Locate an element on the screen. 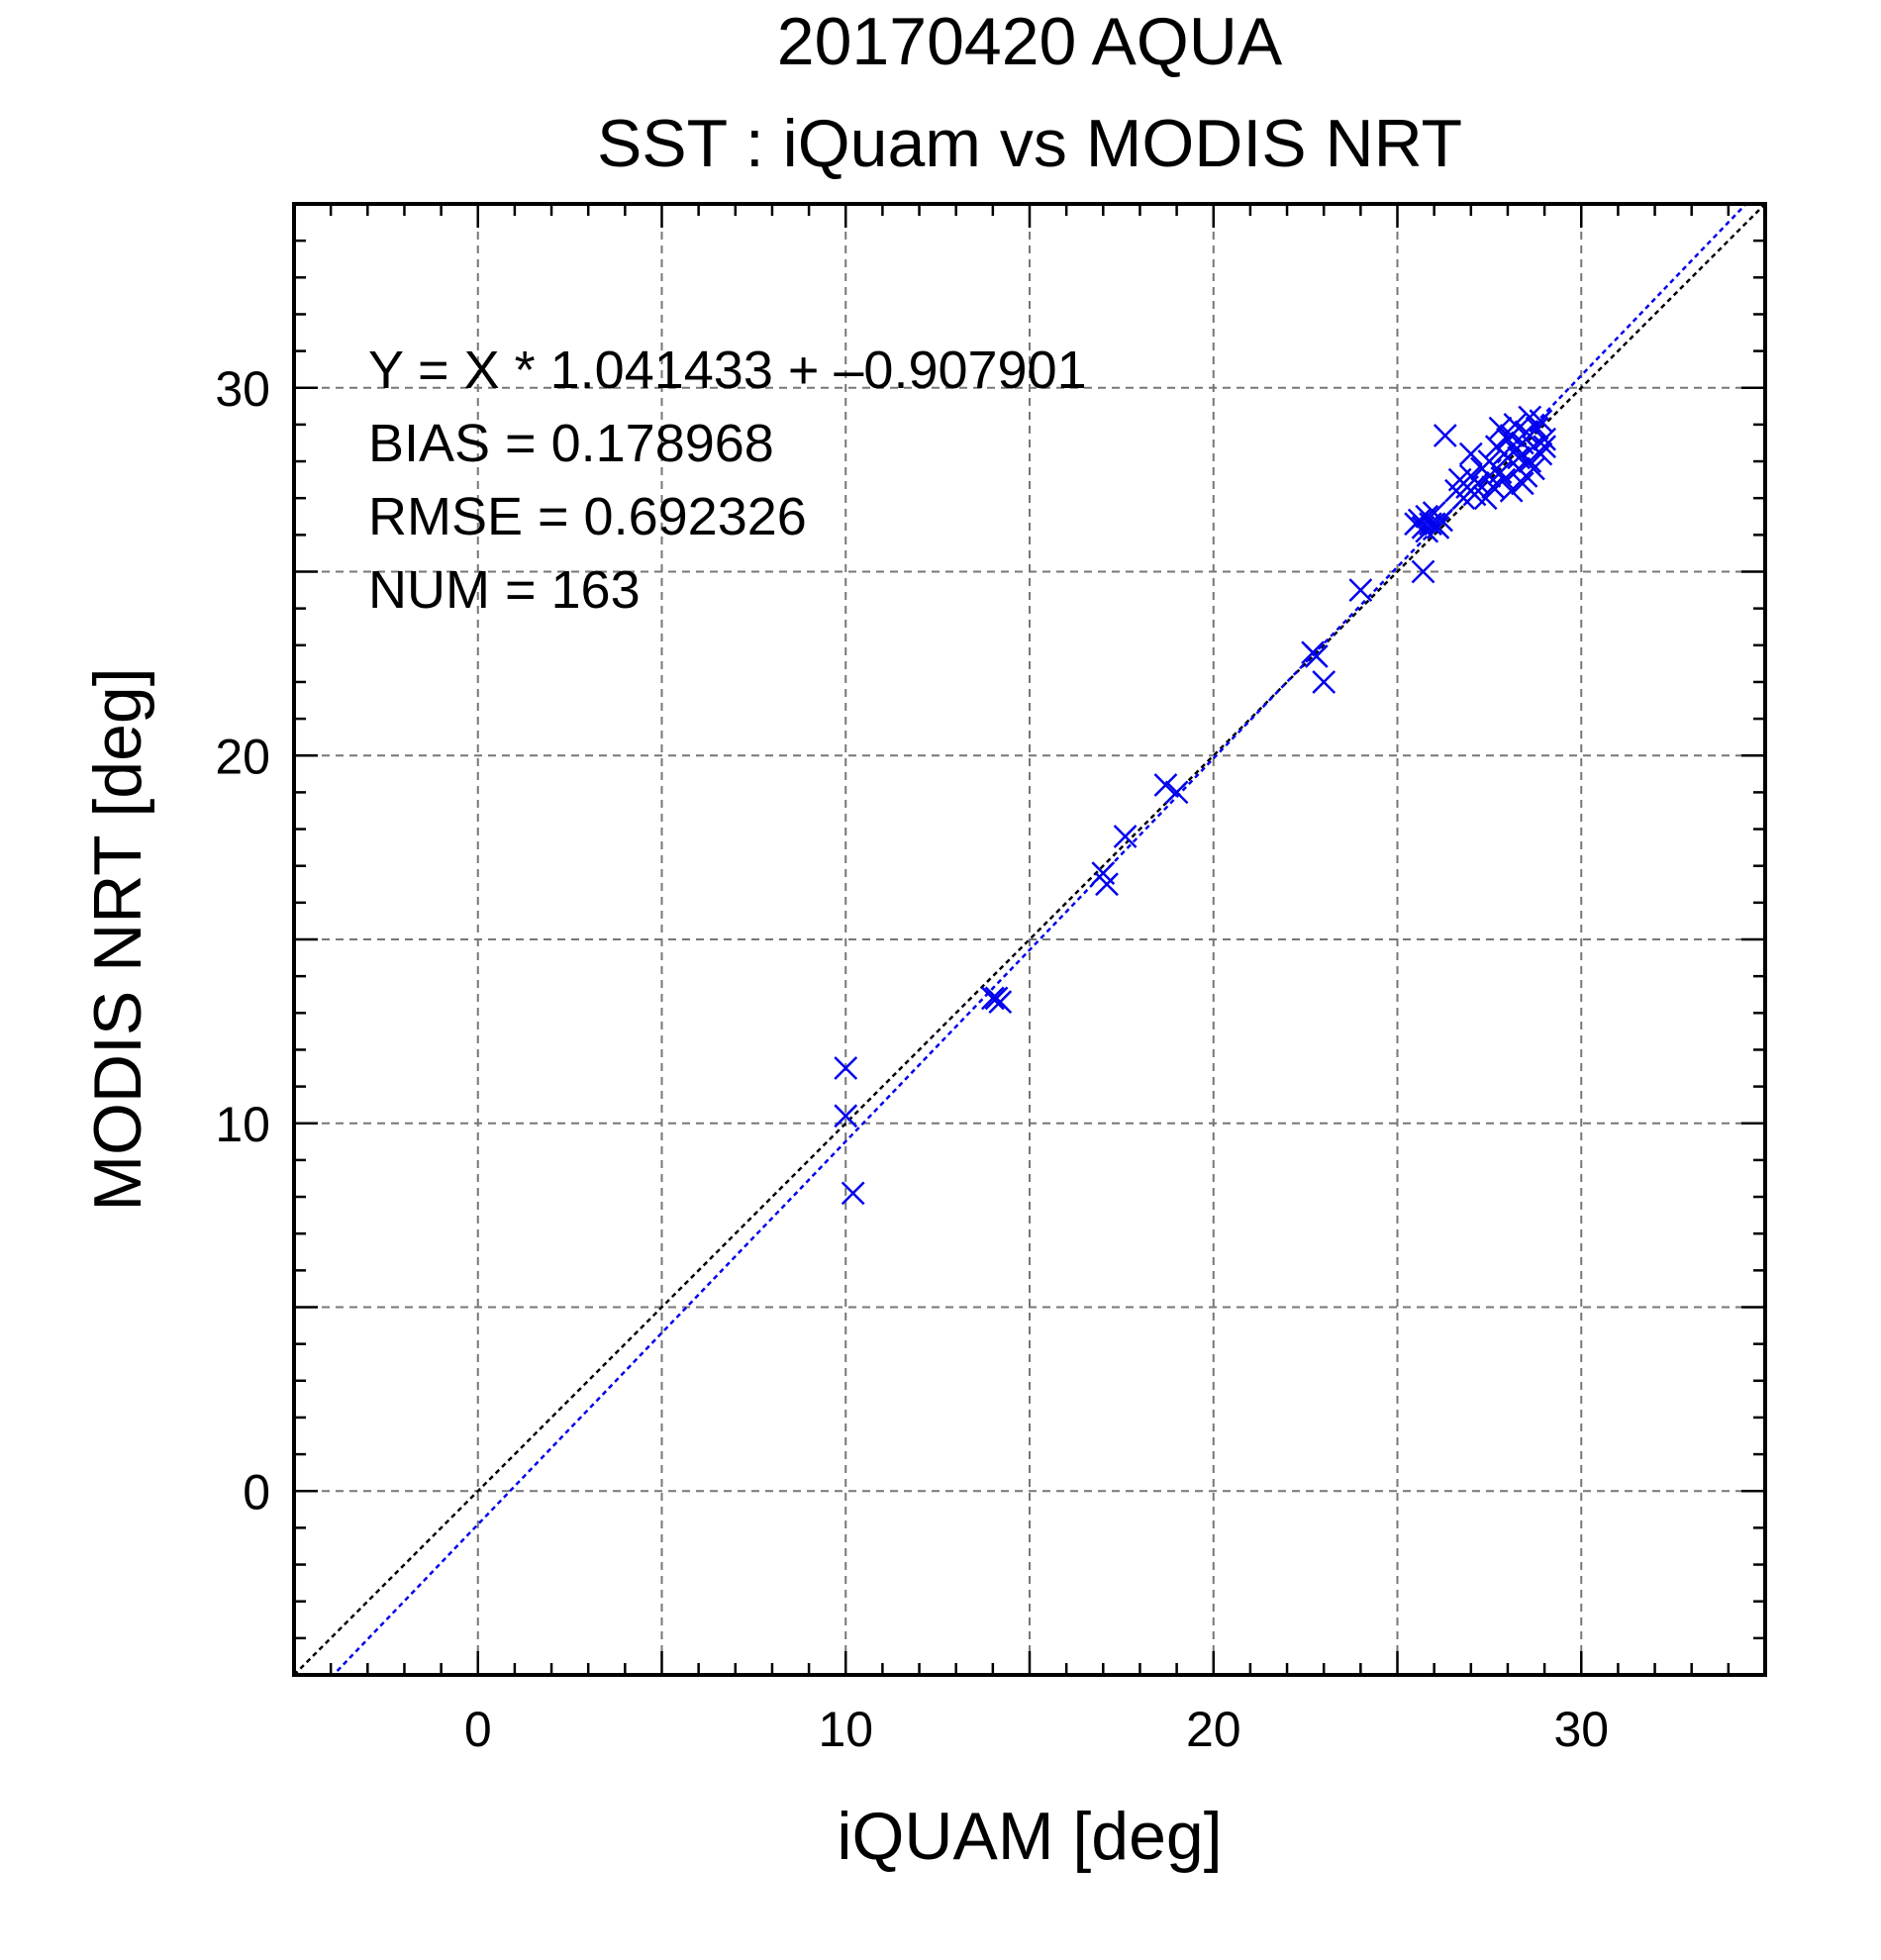 Image resolution: width=1881 pixels, height=1960 pixels. x-axis-label: iQUAM [deg] is located at coordinates (1030, 1836).